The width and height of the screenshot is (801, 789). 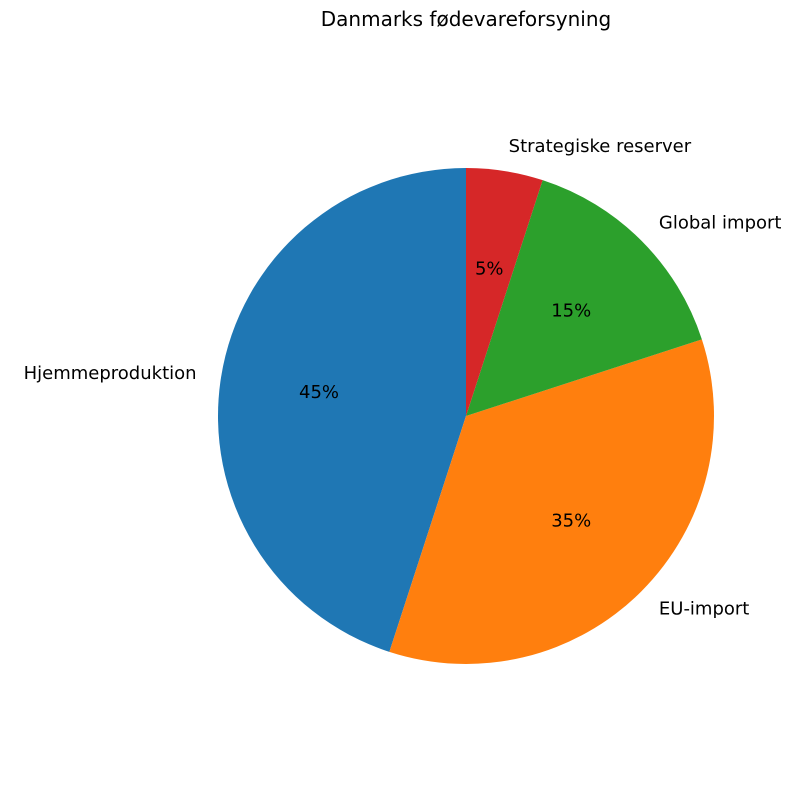 What do you see at coordinates (110, 373) in the screenshot?
I see `slice-category-label: Hjemmeproduktion` at bounding box center [110, 373].